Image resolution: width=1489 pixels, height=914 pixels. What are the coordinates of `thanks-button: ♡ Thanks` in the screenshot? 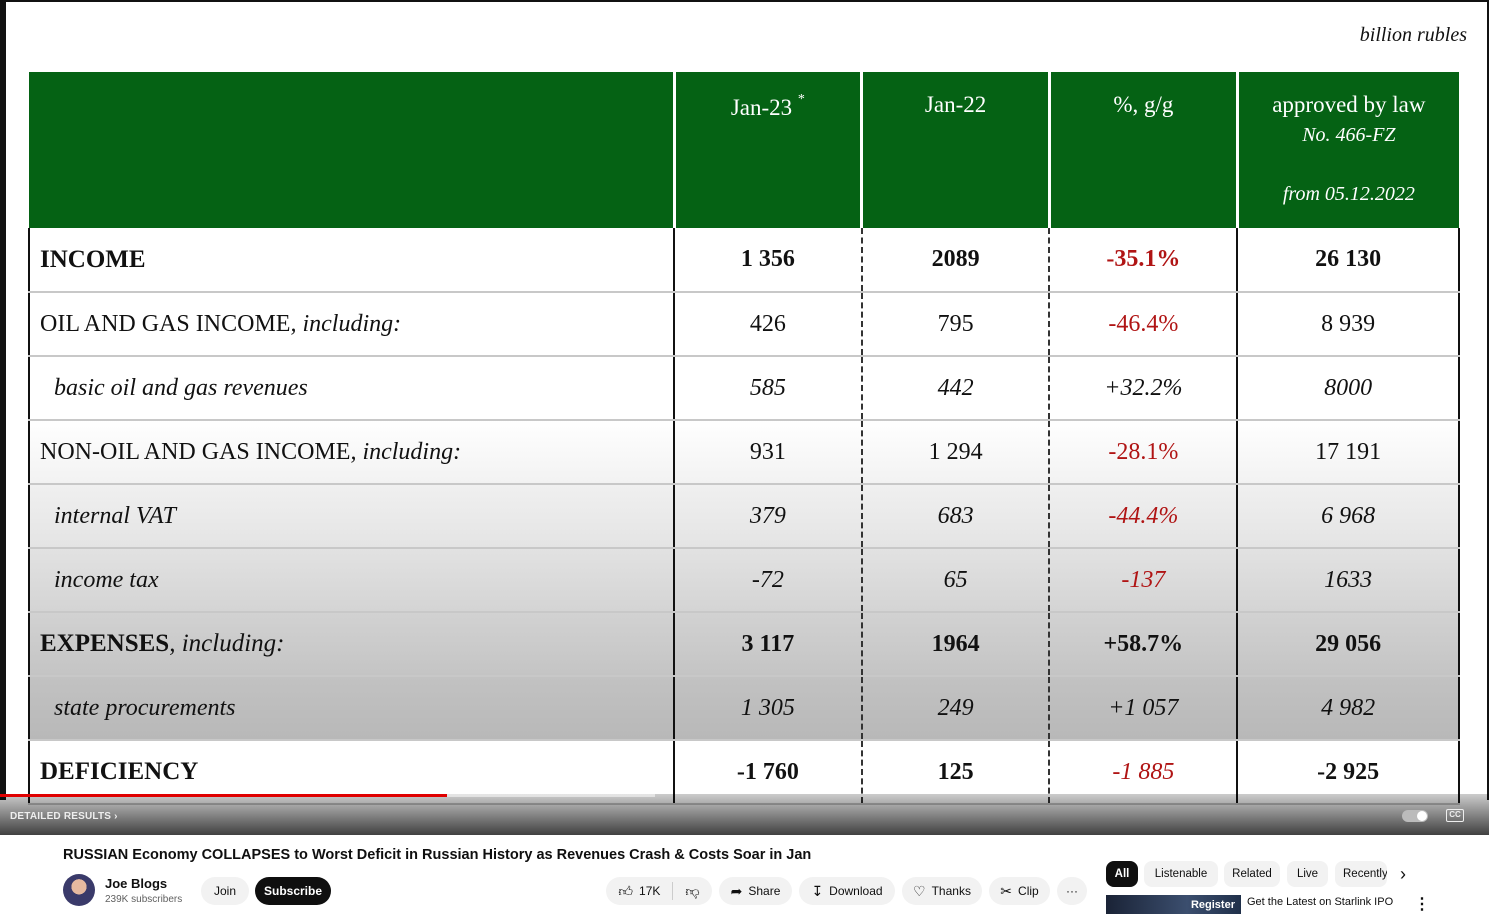 It's located at (942, 891).